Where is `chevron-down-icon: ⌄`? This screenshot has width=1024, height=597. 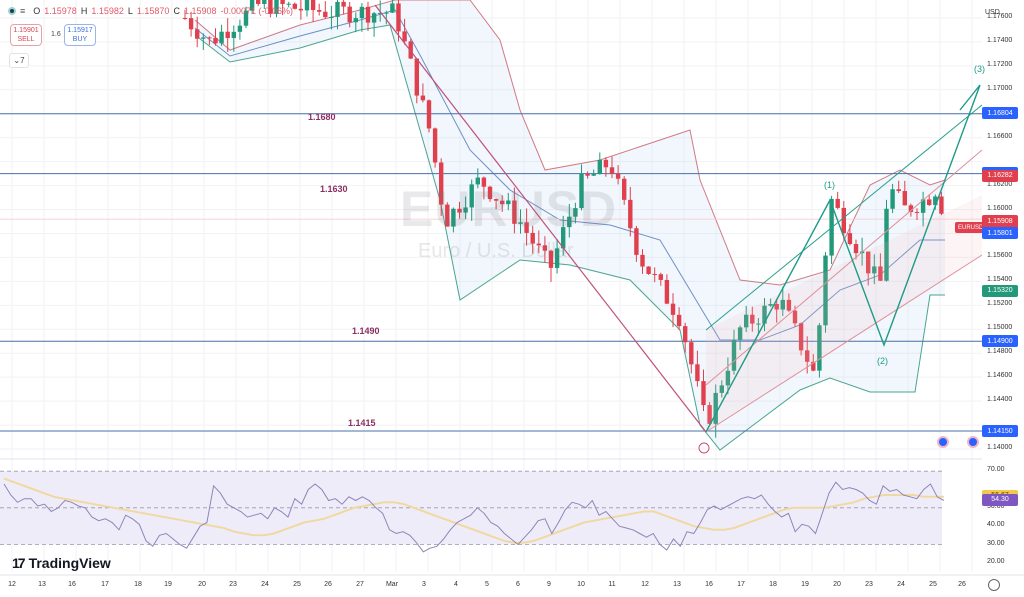 chevron-down-icon: ⌄ is located at coordinates (17, 60).